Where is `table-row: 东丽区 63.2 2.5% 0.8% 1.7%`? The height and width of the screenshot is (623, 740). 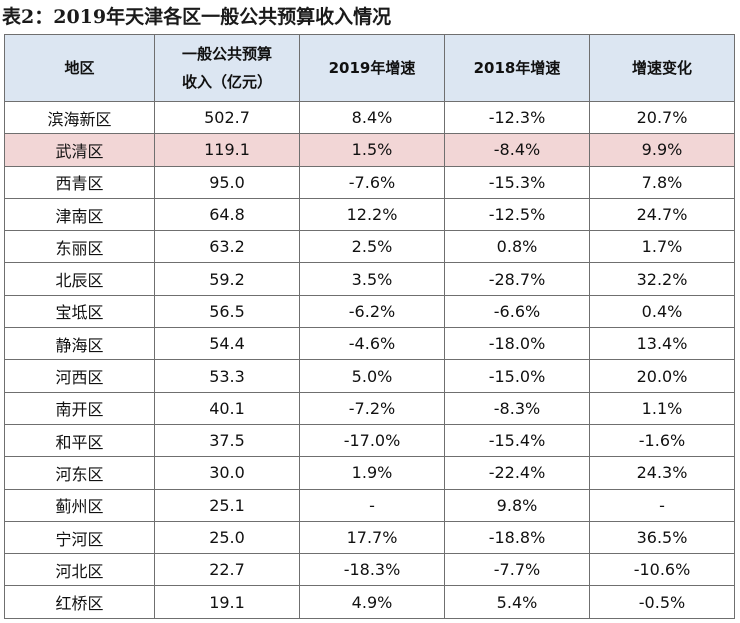 table-row: 东丽区 63.2 2.5% 0.8% 1.7% is located at coordinates (369, 247).